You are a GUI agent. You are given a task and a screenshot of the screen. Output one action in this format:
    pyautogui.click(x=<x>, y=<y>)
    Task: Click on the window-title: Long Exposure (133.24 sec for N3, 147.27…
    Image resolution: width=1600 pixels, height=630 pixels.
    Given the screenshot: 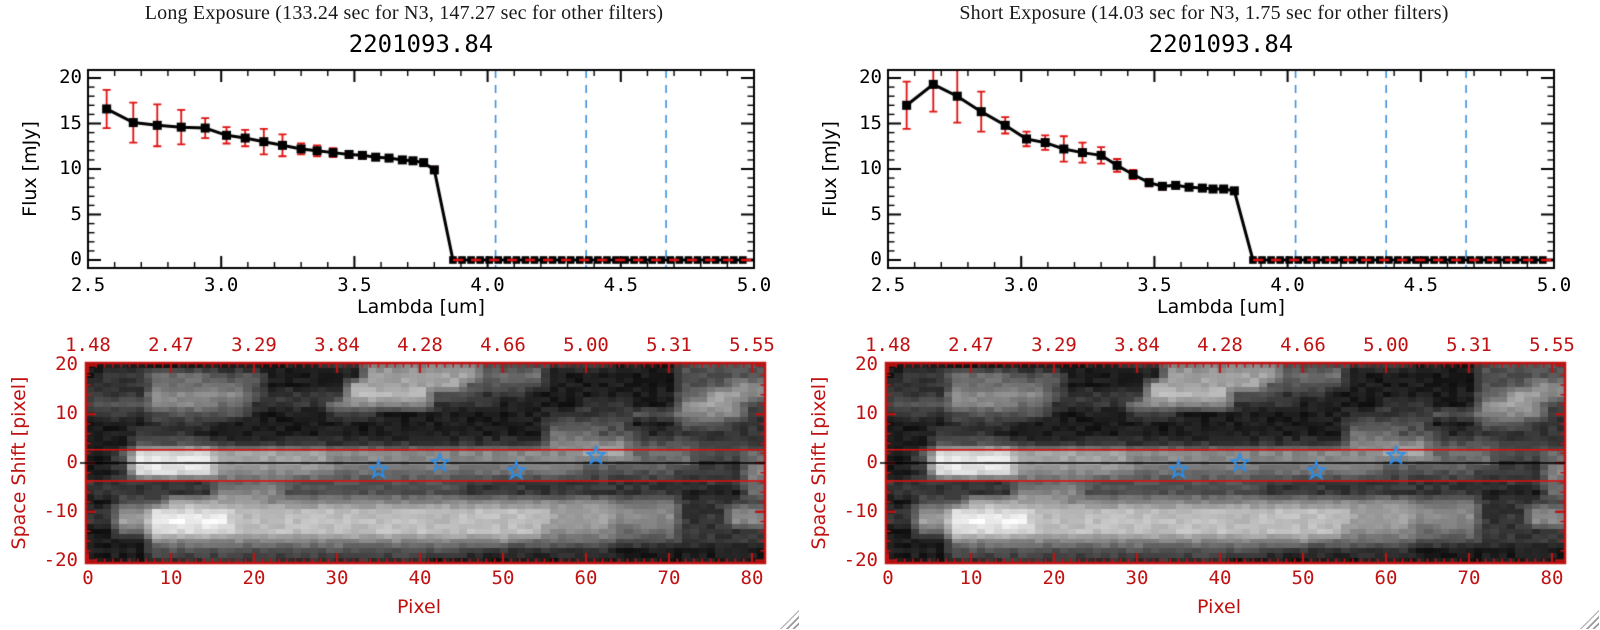 What is the action you would take?
    pyautogui.click(x=404, y=13)
    